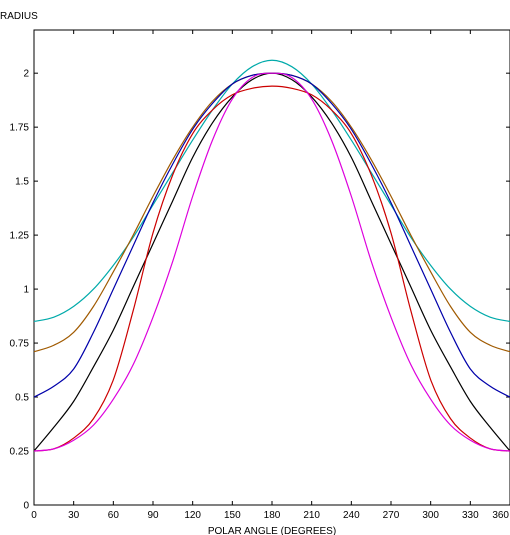  What do you see at coordinates (430, 515) in the screenshot?
I see `x-tick-label: 300` at bounding box center [430, 515].